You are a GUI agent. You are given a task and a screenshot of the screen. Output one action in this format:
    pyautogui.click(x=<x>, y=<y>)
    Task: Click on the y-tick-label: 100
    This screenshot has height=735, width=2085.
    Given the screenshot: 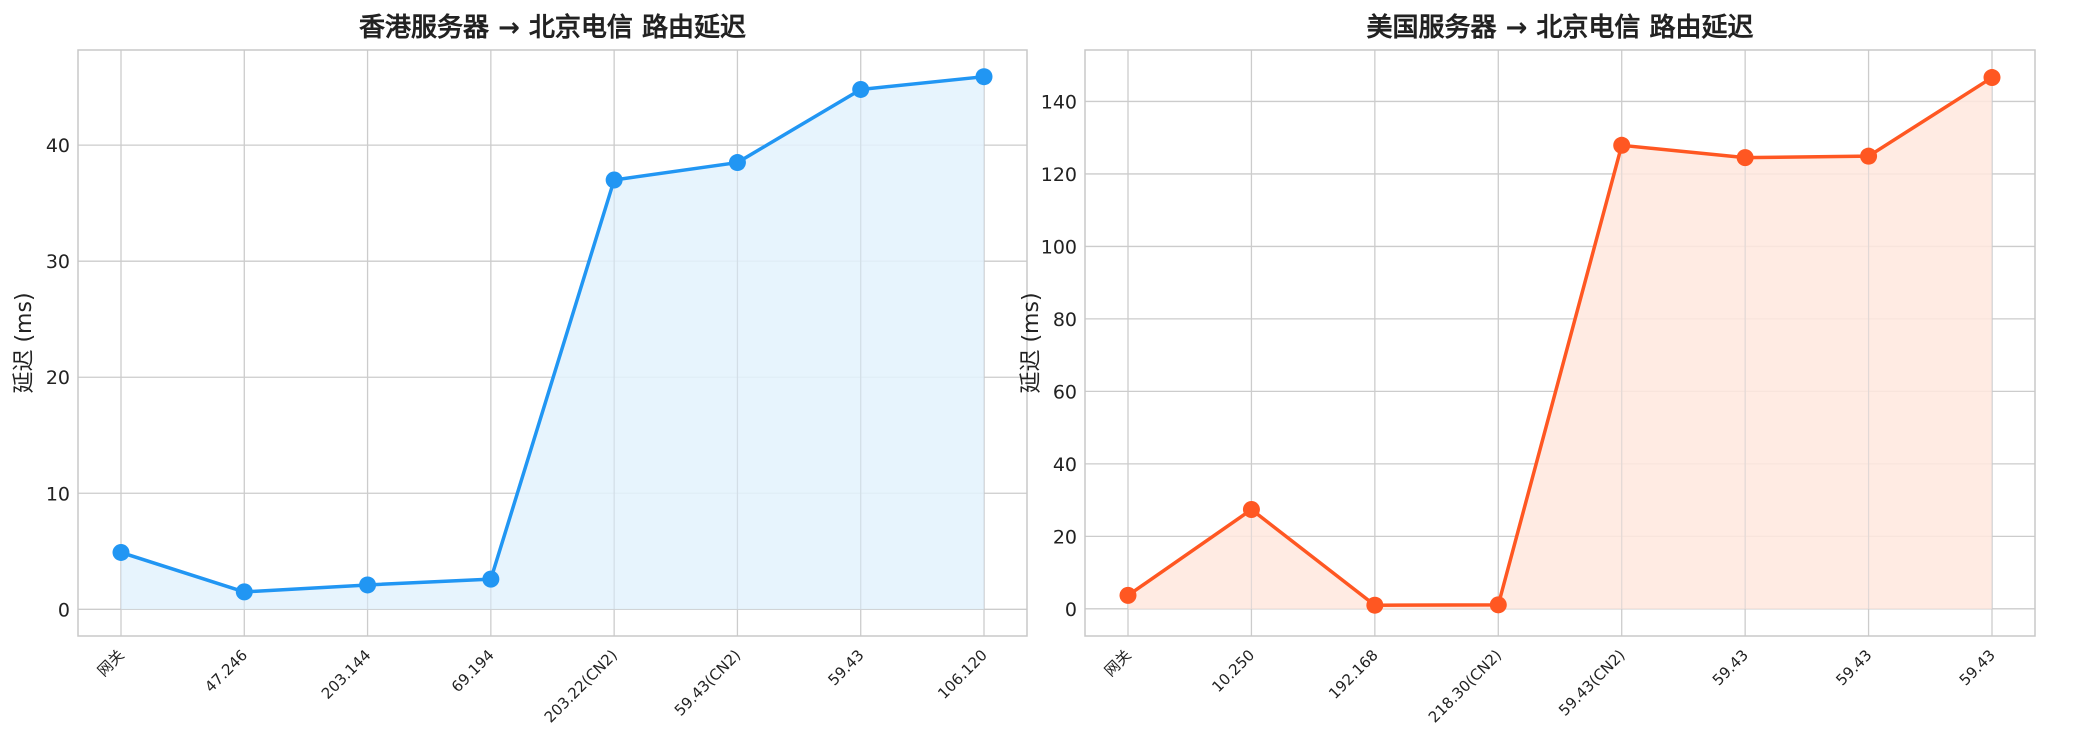 What is the action you would take?
    pyautogui.click(x=1059, y=247)
    